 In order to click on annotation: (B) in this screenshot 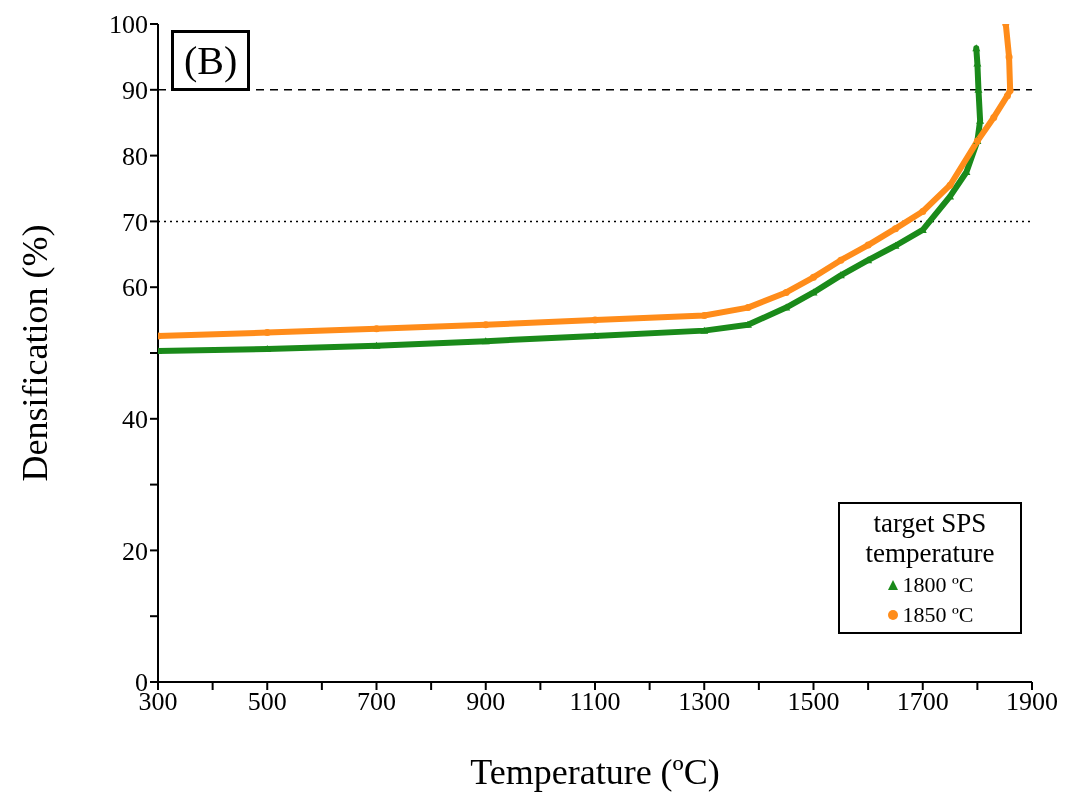, I will do `click(211, 60)`.